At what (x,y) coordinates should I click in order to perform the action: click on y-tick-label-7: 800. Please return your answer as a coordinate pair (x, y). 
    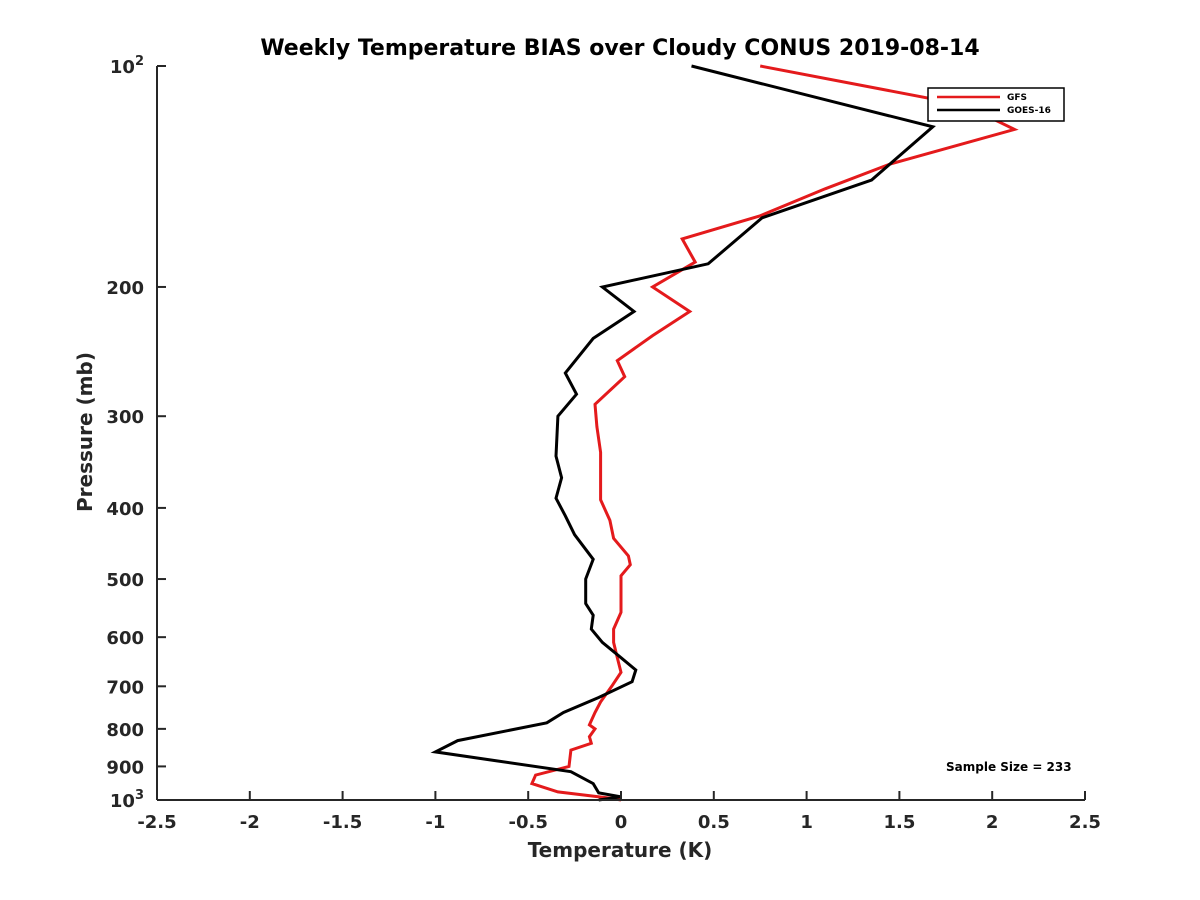
    Looking at the image, I should click on (125, 730).